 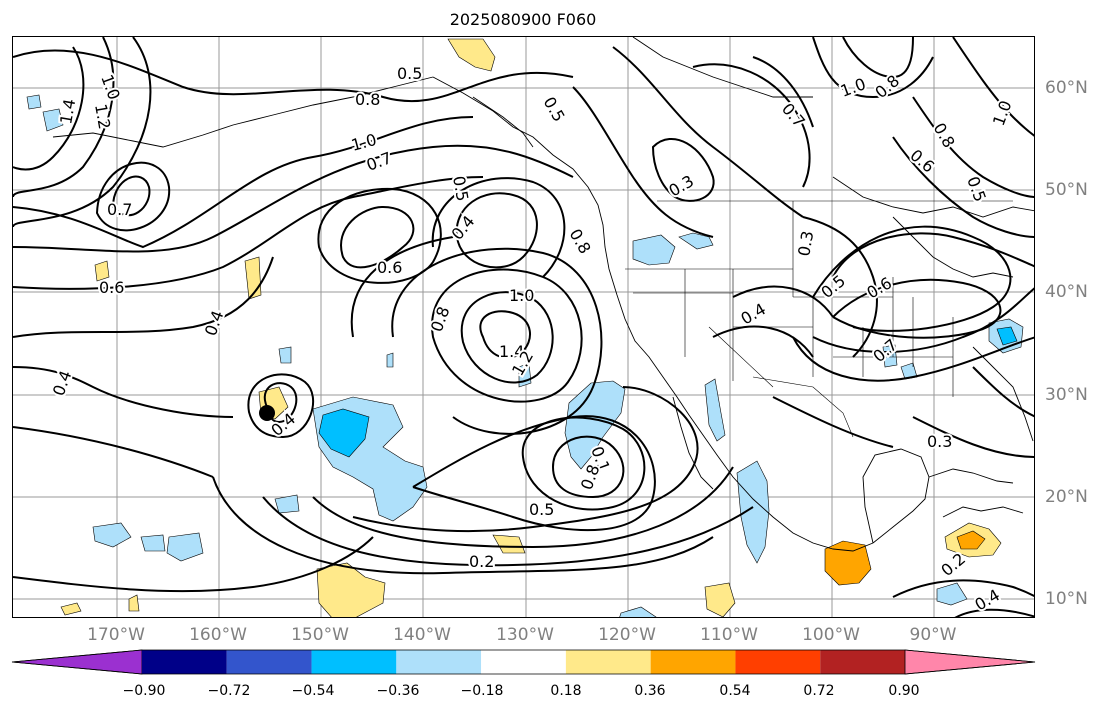 What do you see at coordinates (1066, 292) in the screenshot?
I see `lat-label: 40°N` at bounding box center [1066, 292].